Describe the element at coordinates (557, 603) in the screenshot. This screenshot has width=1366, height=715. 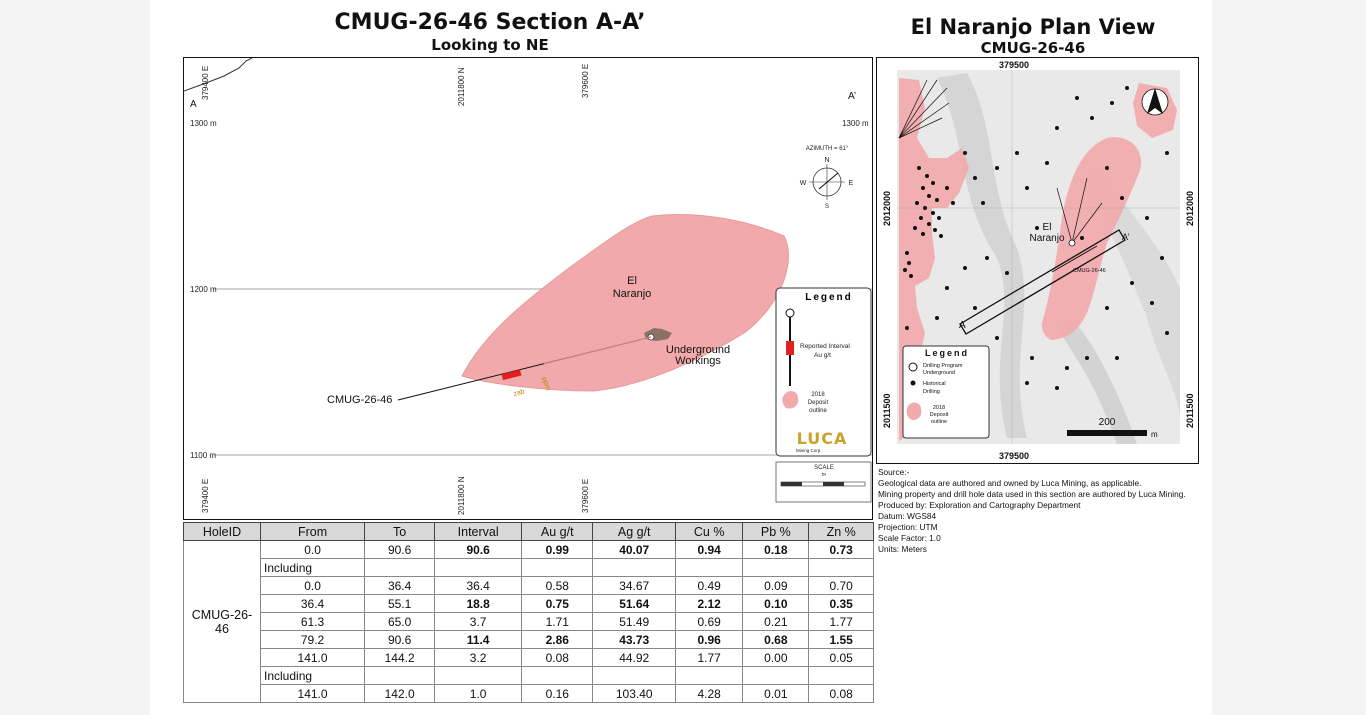
I see `cell-au: 0.75` at that location.